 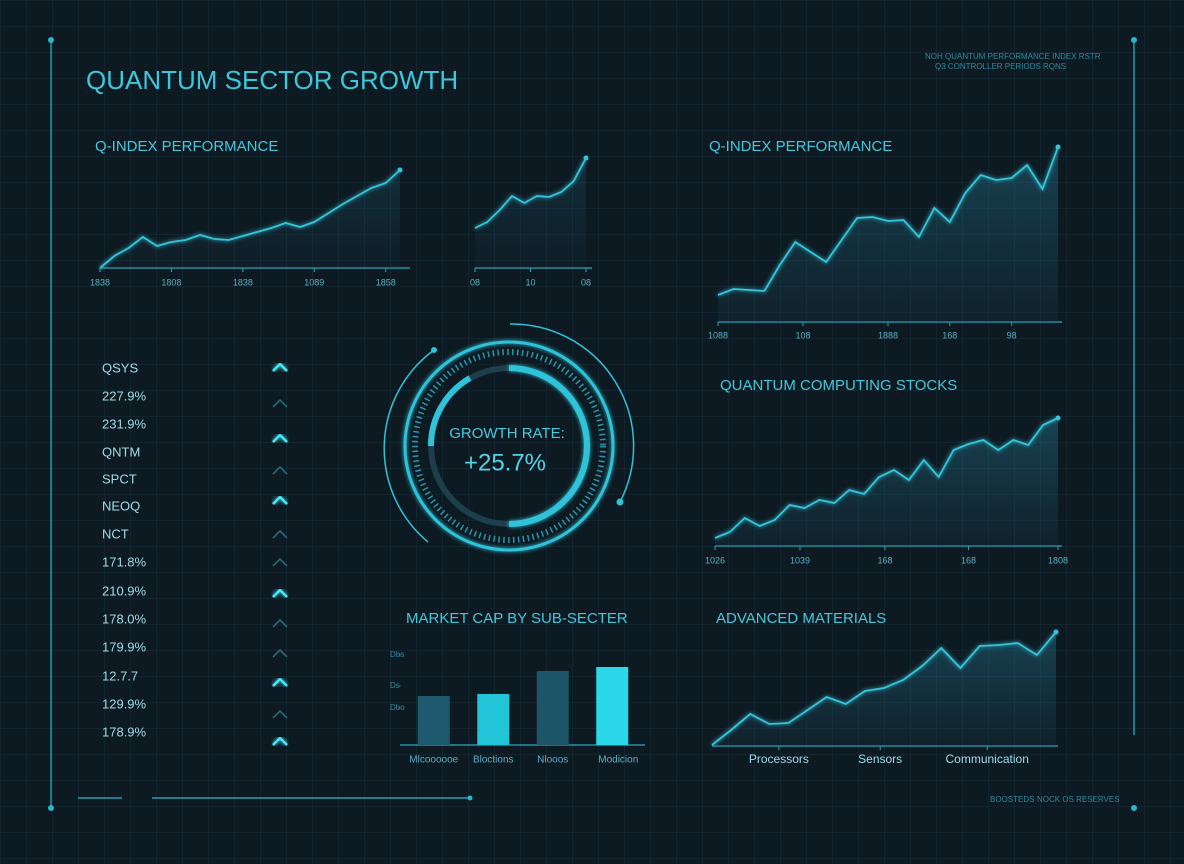 I want to click on chart-title: QUANTUM COMPUTING STOCKS, so click(x=838, y=385).